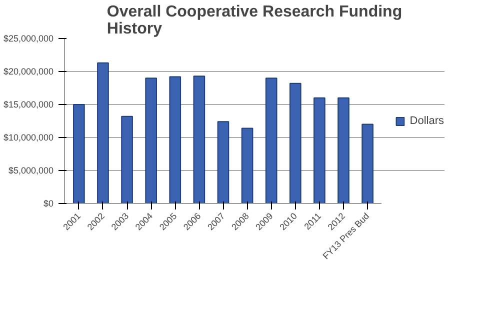 This screenshot has width=500, height=320. Describe the element at coordinates (254, 21) in the screenshot. I see `chart-title: Overall Cooperative Research Funding History` at that location.